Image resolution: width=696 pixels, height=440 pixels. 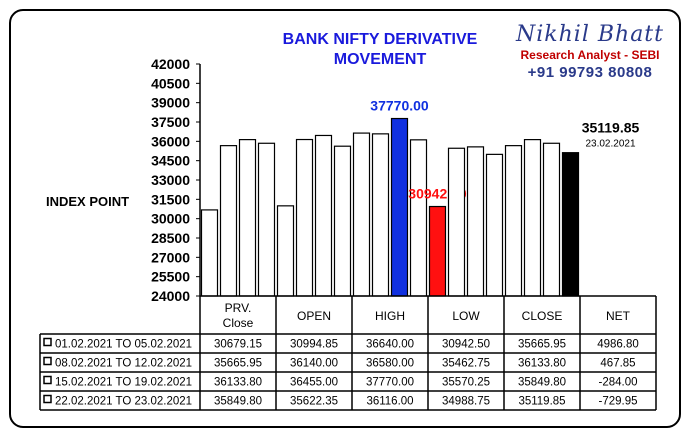 I want to click on y-axis-label: INDEX POINT, so click(x=87, y=201).